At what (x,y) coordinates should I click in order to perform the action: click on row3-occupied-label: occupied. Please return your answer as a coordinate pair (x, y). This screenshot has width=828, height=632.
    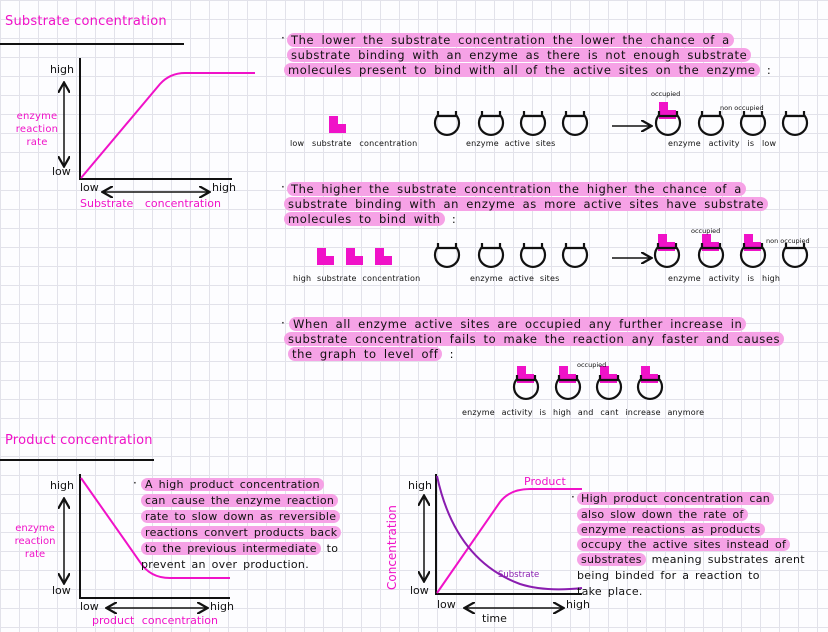
    Looking at the image, I should click on (592, 365).